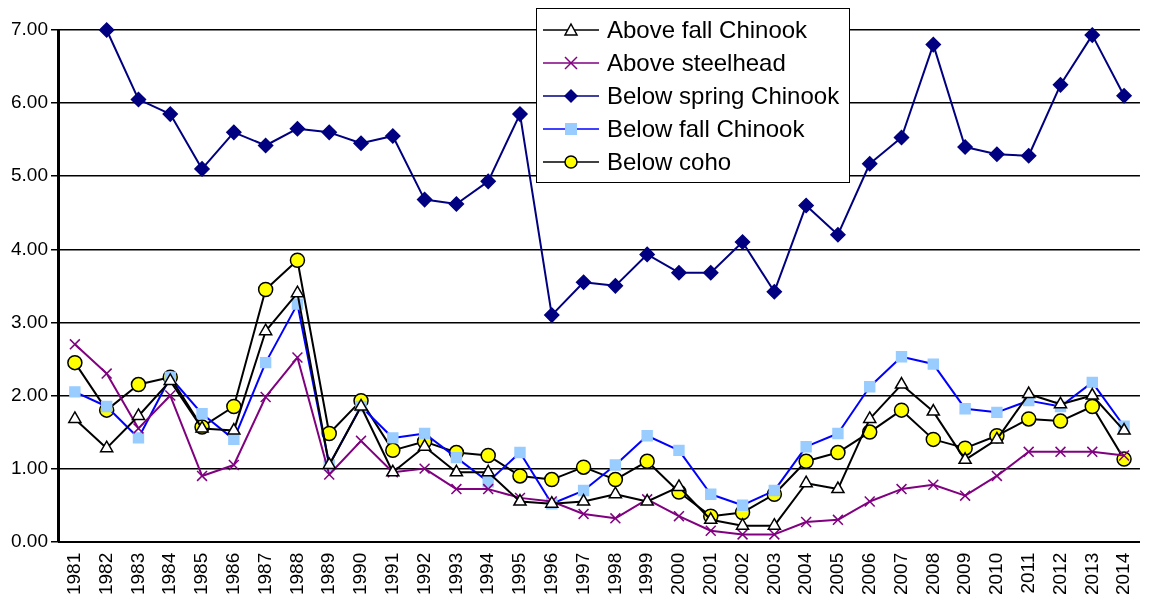  Describe the element at coordinates (74, 574) in the screenshot. I see `x-tick-label: 1981` at that location.